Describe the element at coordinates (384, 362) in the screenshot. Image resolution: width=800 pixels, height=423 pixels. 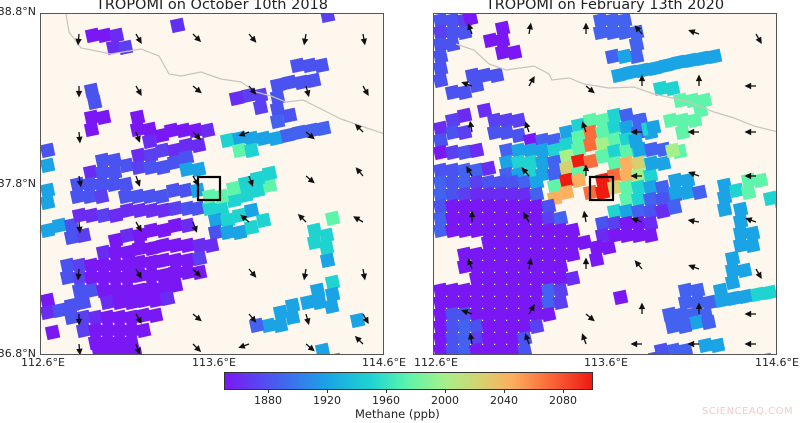
I see `left-xtick-2: 114.6°E` at that location.